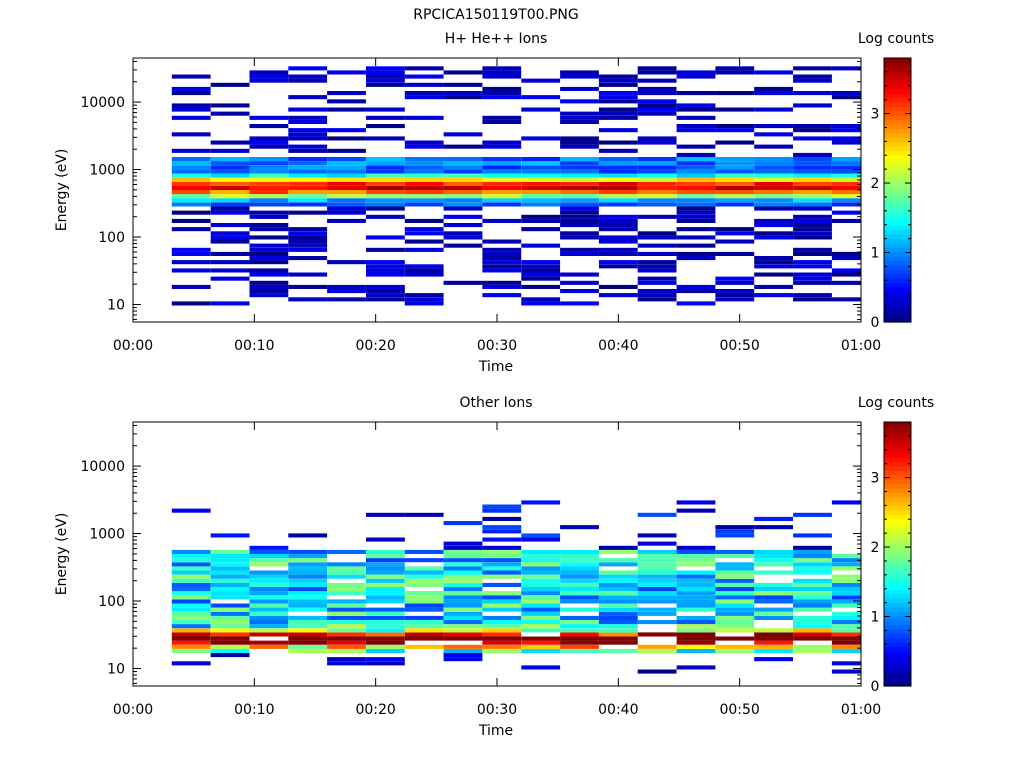  What do you see at coordinates (875, 323) in the screenshot?
I see `colorbar-tick-label: 0` at bounding box center [875, 323].